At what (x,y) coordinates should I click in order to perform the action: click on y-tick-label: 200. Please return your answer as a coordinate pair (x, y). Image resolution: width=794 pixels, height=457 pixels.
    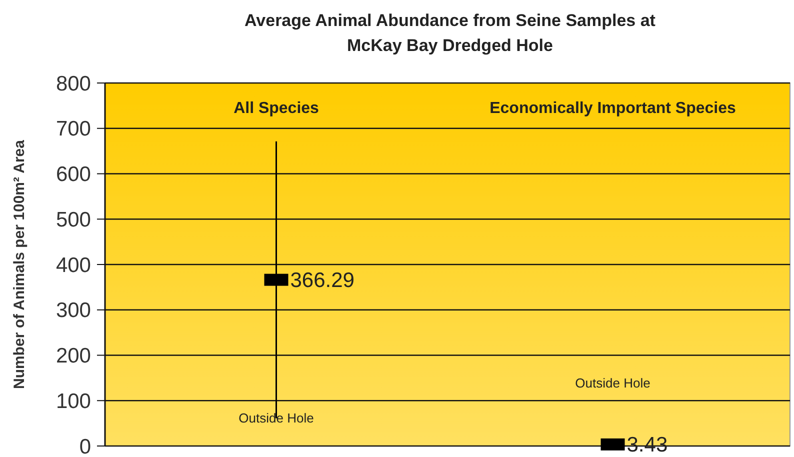
    Looking at the image, I should click on (73, 356).